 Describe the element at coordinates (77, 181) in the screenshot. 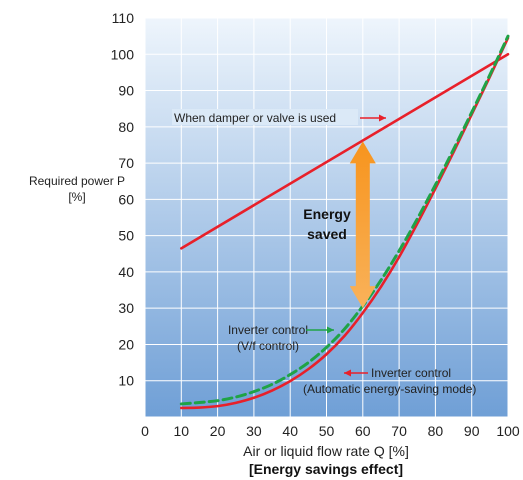

I see `y-axis-label-line1: Required power P` at that location.